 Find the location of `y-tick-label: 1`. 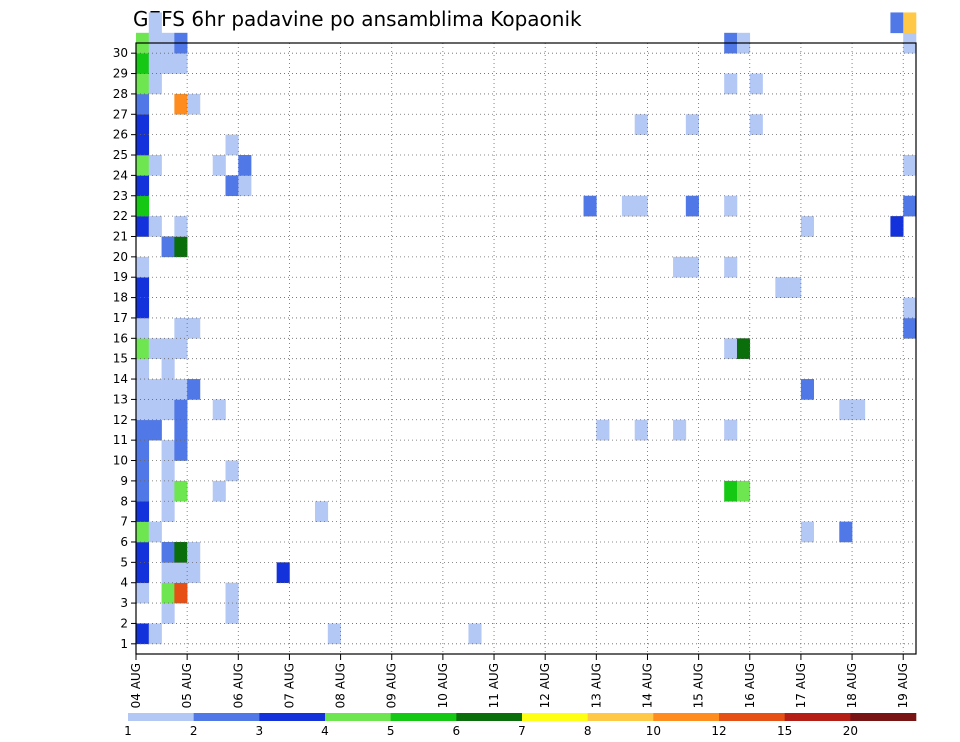

y-tick-label: 1 is located at coordinates (124, 644).